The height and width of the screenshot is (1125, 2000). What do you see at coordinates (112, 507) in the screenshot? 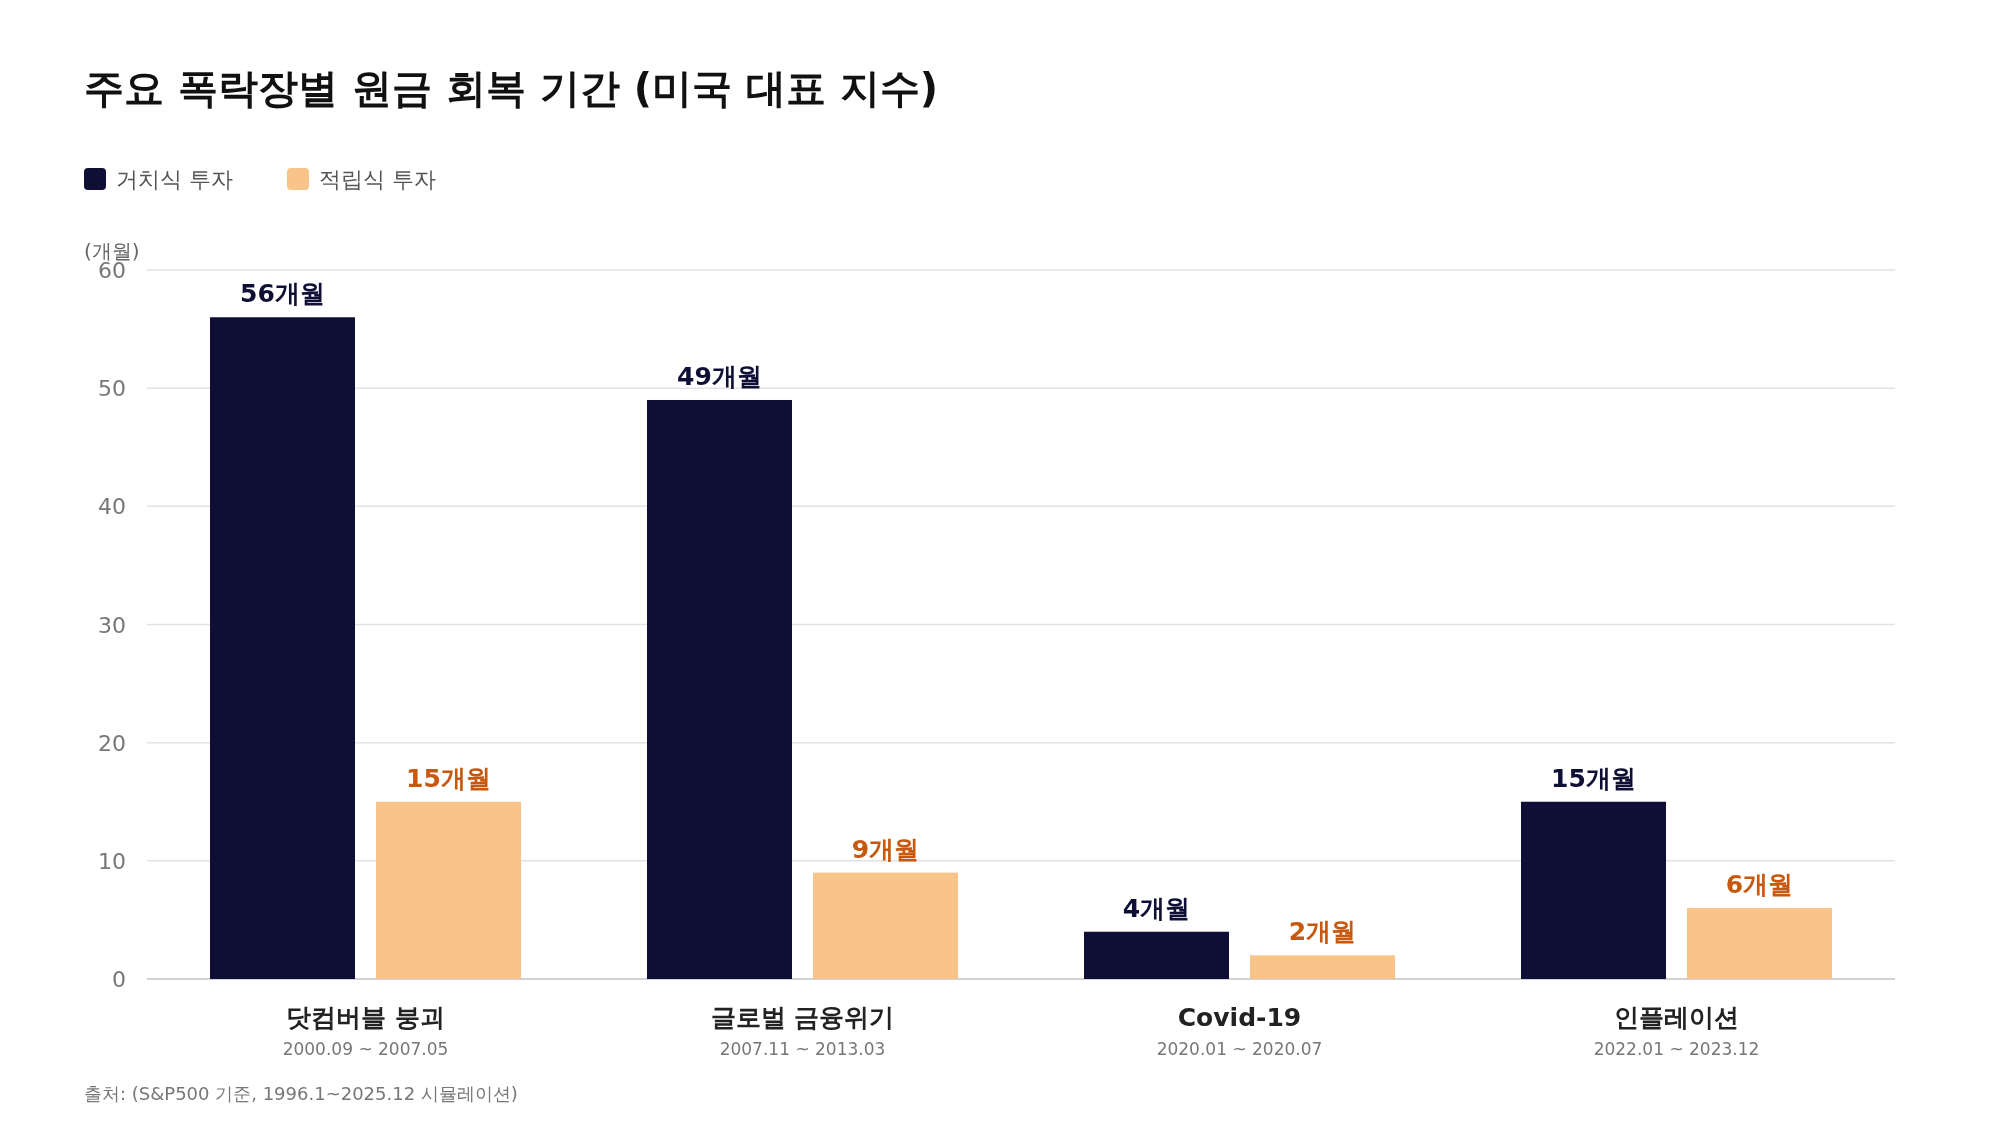
I see `y-tick-label: 40` at bounding box center [112, 507].